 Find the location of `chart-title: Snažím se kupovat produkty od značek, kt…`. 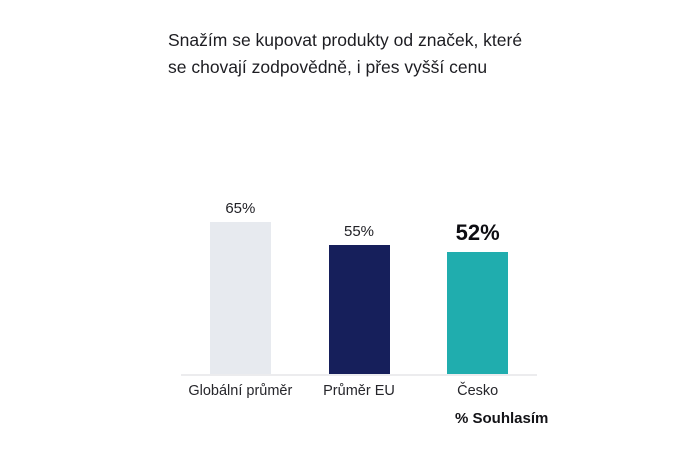

chart-title: Snažím se kupovat produkty od značek, kt… is located at coordinates (378, 54).